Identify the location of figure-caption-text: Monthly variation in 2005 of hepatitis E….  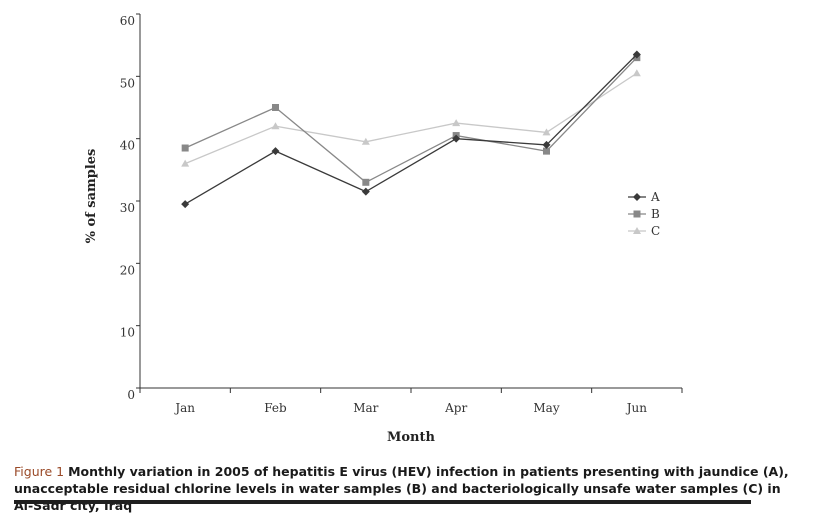
(401, 488).